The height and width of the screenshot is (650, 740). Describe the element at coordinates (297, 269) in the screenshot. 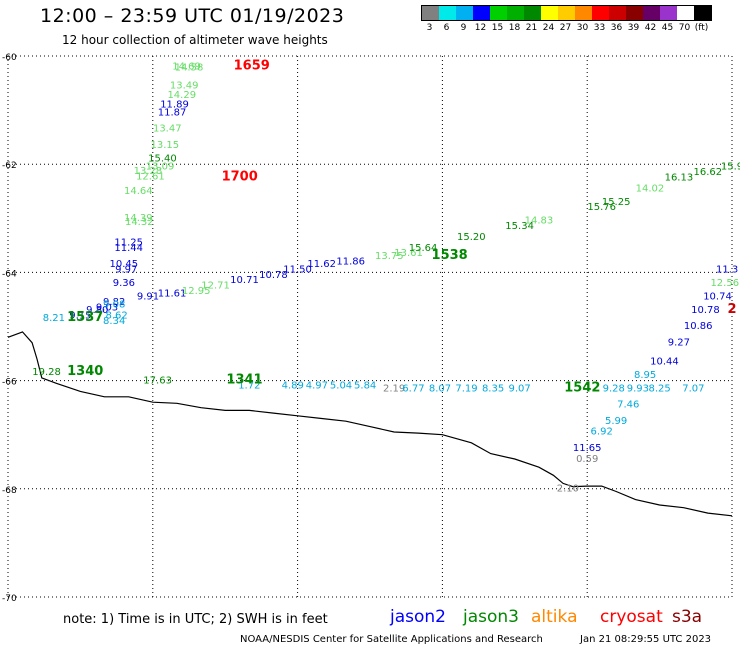

I see `swh-value-label: 11.50` at that location.